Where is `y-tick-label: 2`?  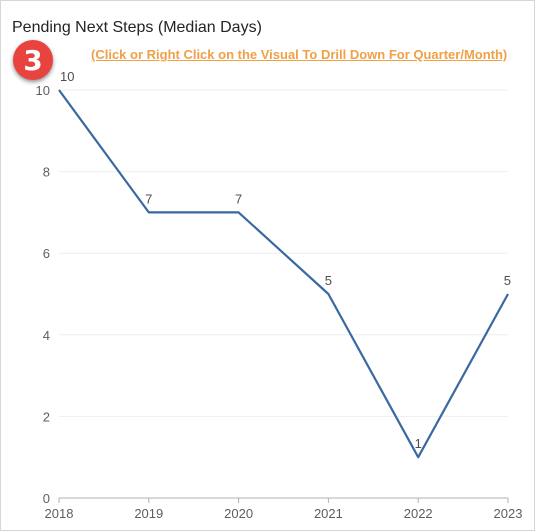 y-tick-label: 2 is located at coordinates (46, 416).